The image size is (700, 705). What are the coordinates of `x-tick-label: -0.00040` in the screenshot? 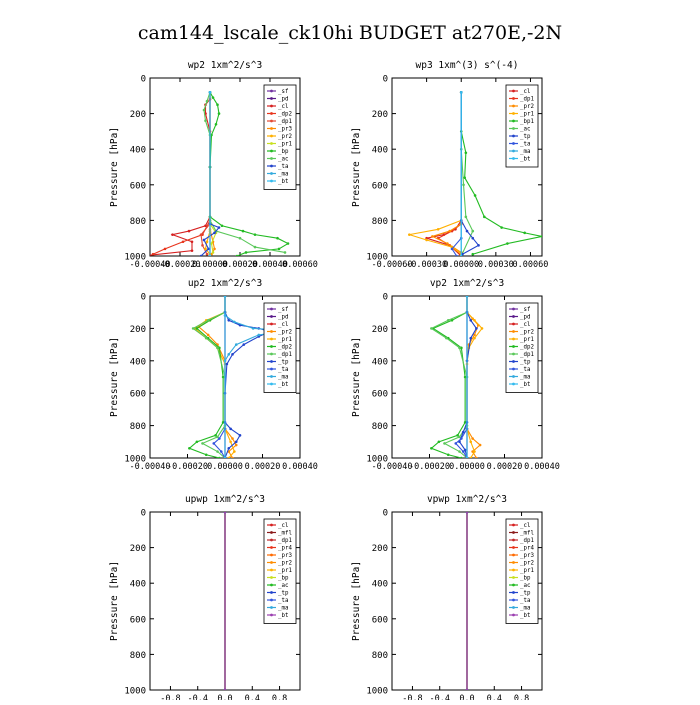 It's located at (150, 265).